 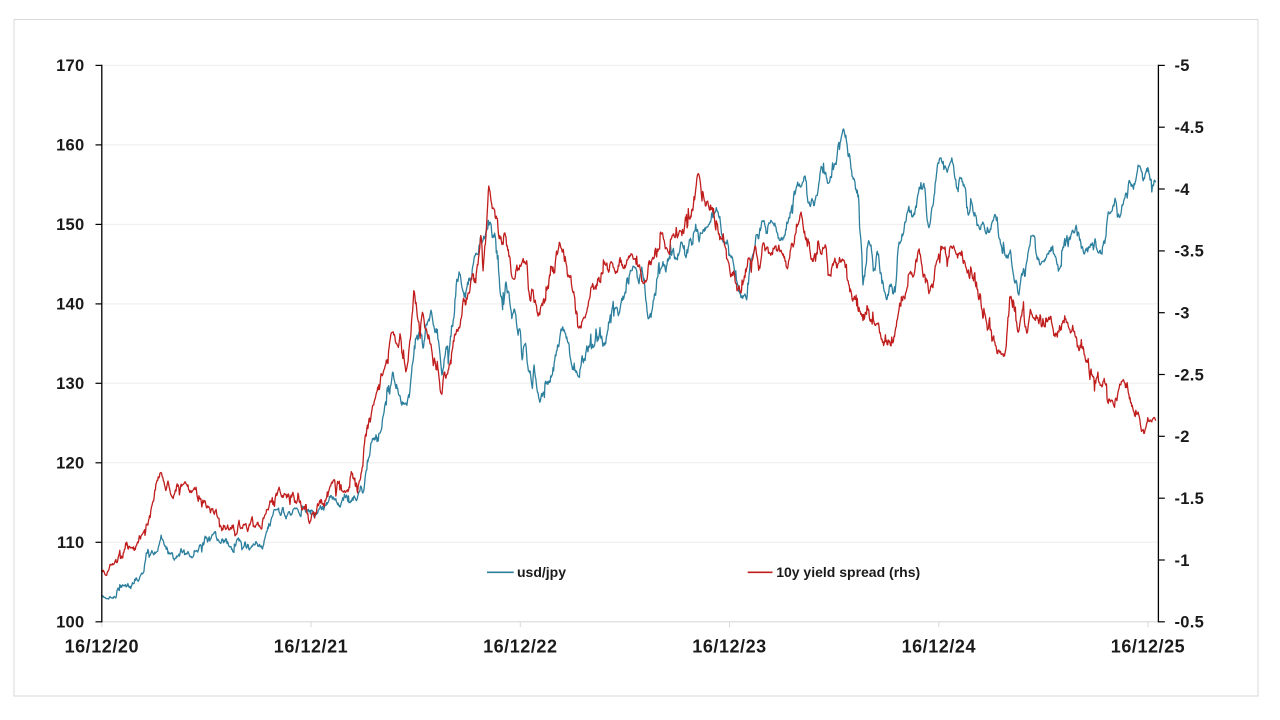 I want to click on svg-text: 100, so click(x=70, y=623).